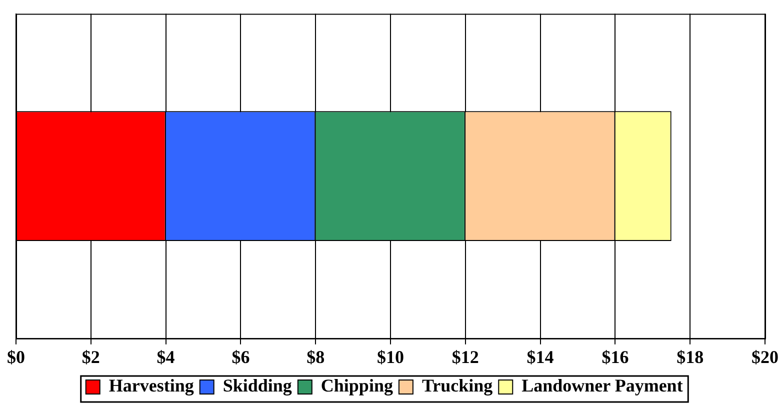 Image resolution: width=783 pixels, height=406 pixels. I want to click on x-tick-label: $8, so click(315, 356).